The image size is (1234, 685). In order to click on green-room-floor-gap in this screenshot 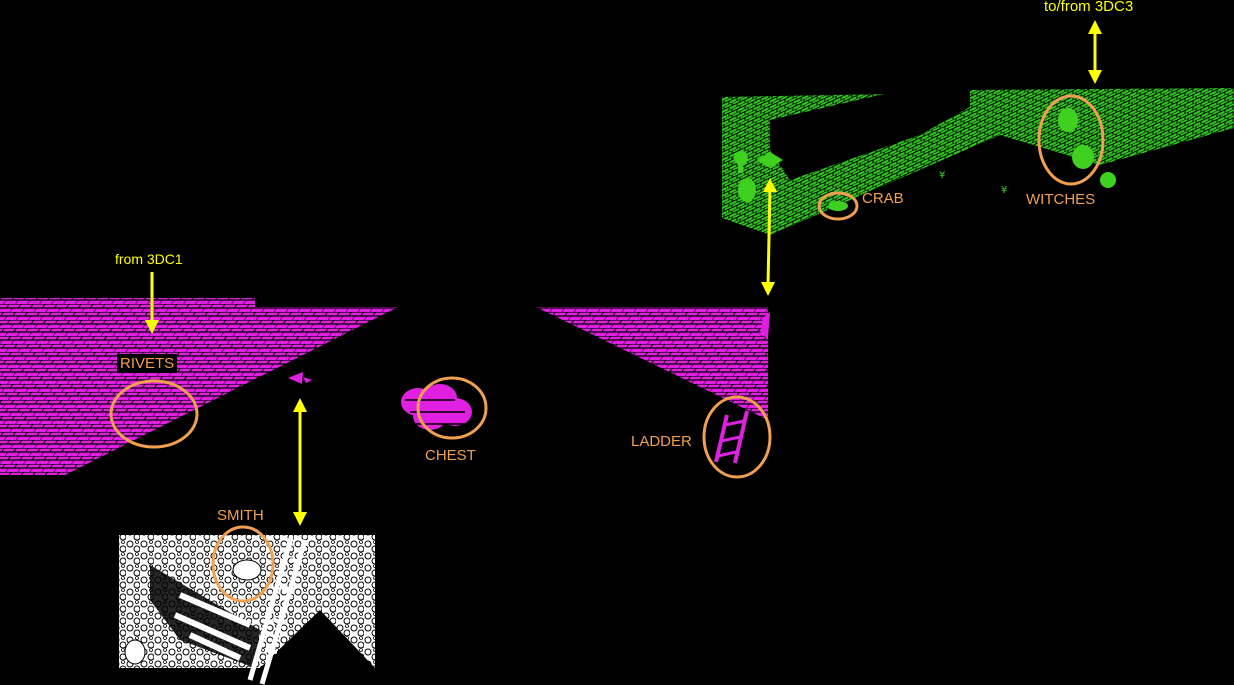, I will do `click(885, 134)`.